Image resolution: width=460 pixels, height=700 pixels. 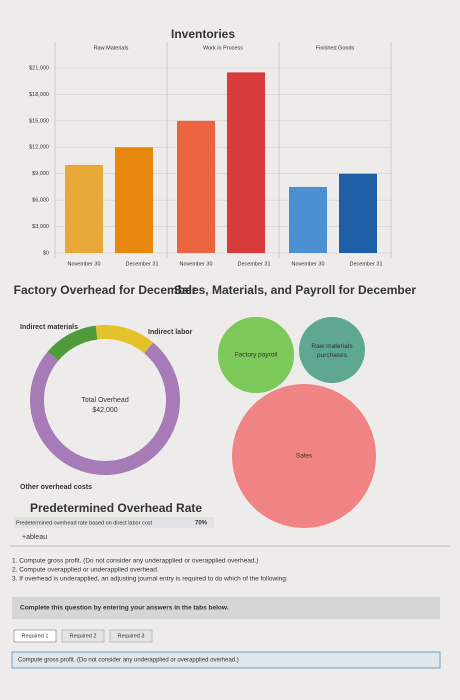 What do you see at coordinates (40, 227) in the screenshot?
I see `y-tick-label: $3,000` at bounding box center [40, 227].